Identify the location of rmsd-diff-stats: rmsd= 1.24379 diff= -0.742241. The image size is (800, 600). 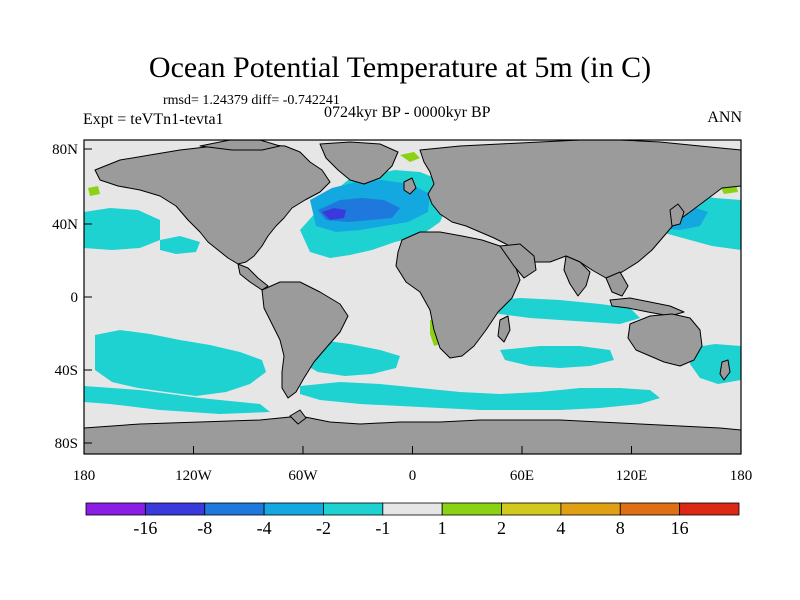
(251, 100).